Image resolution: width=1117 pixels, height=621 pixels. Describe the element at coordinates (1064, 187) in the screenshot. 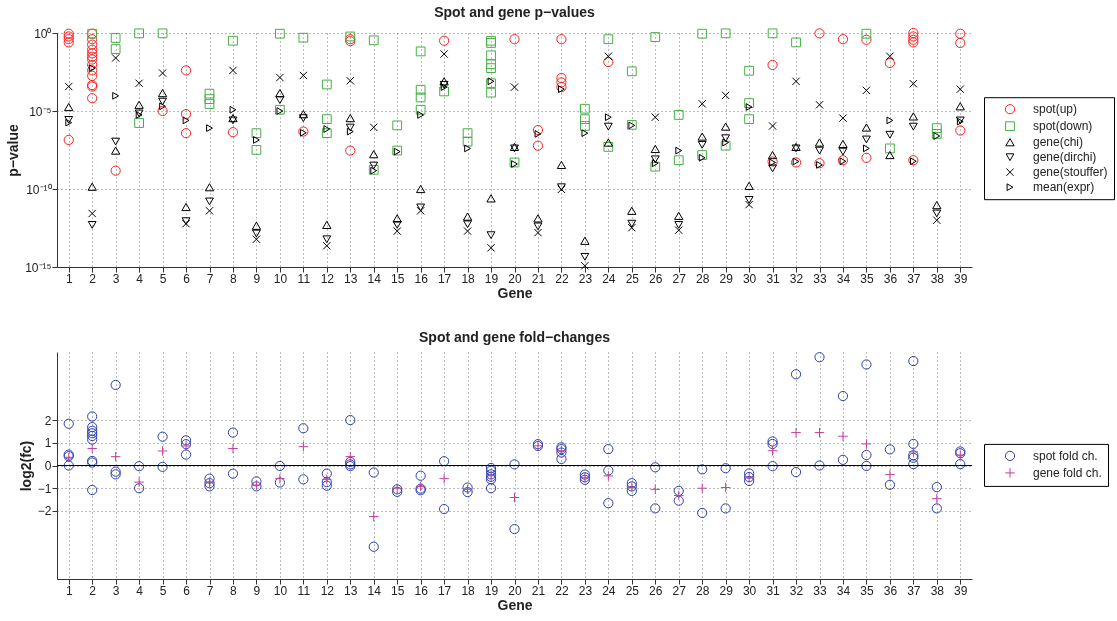

I see `legend-label: mean(expr)` at that location.